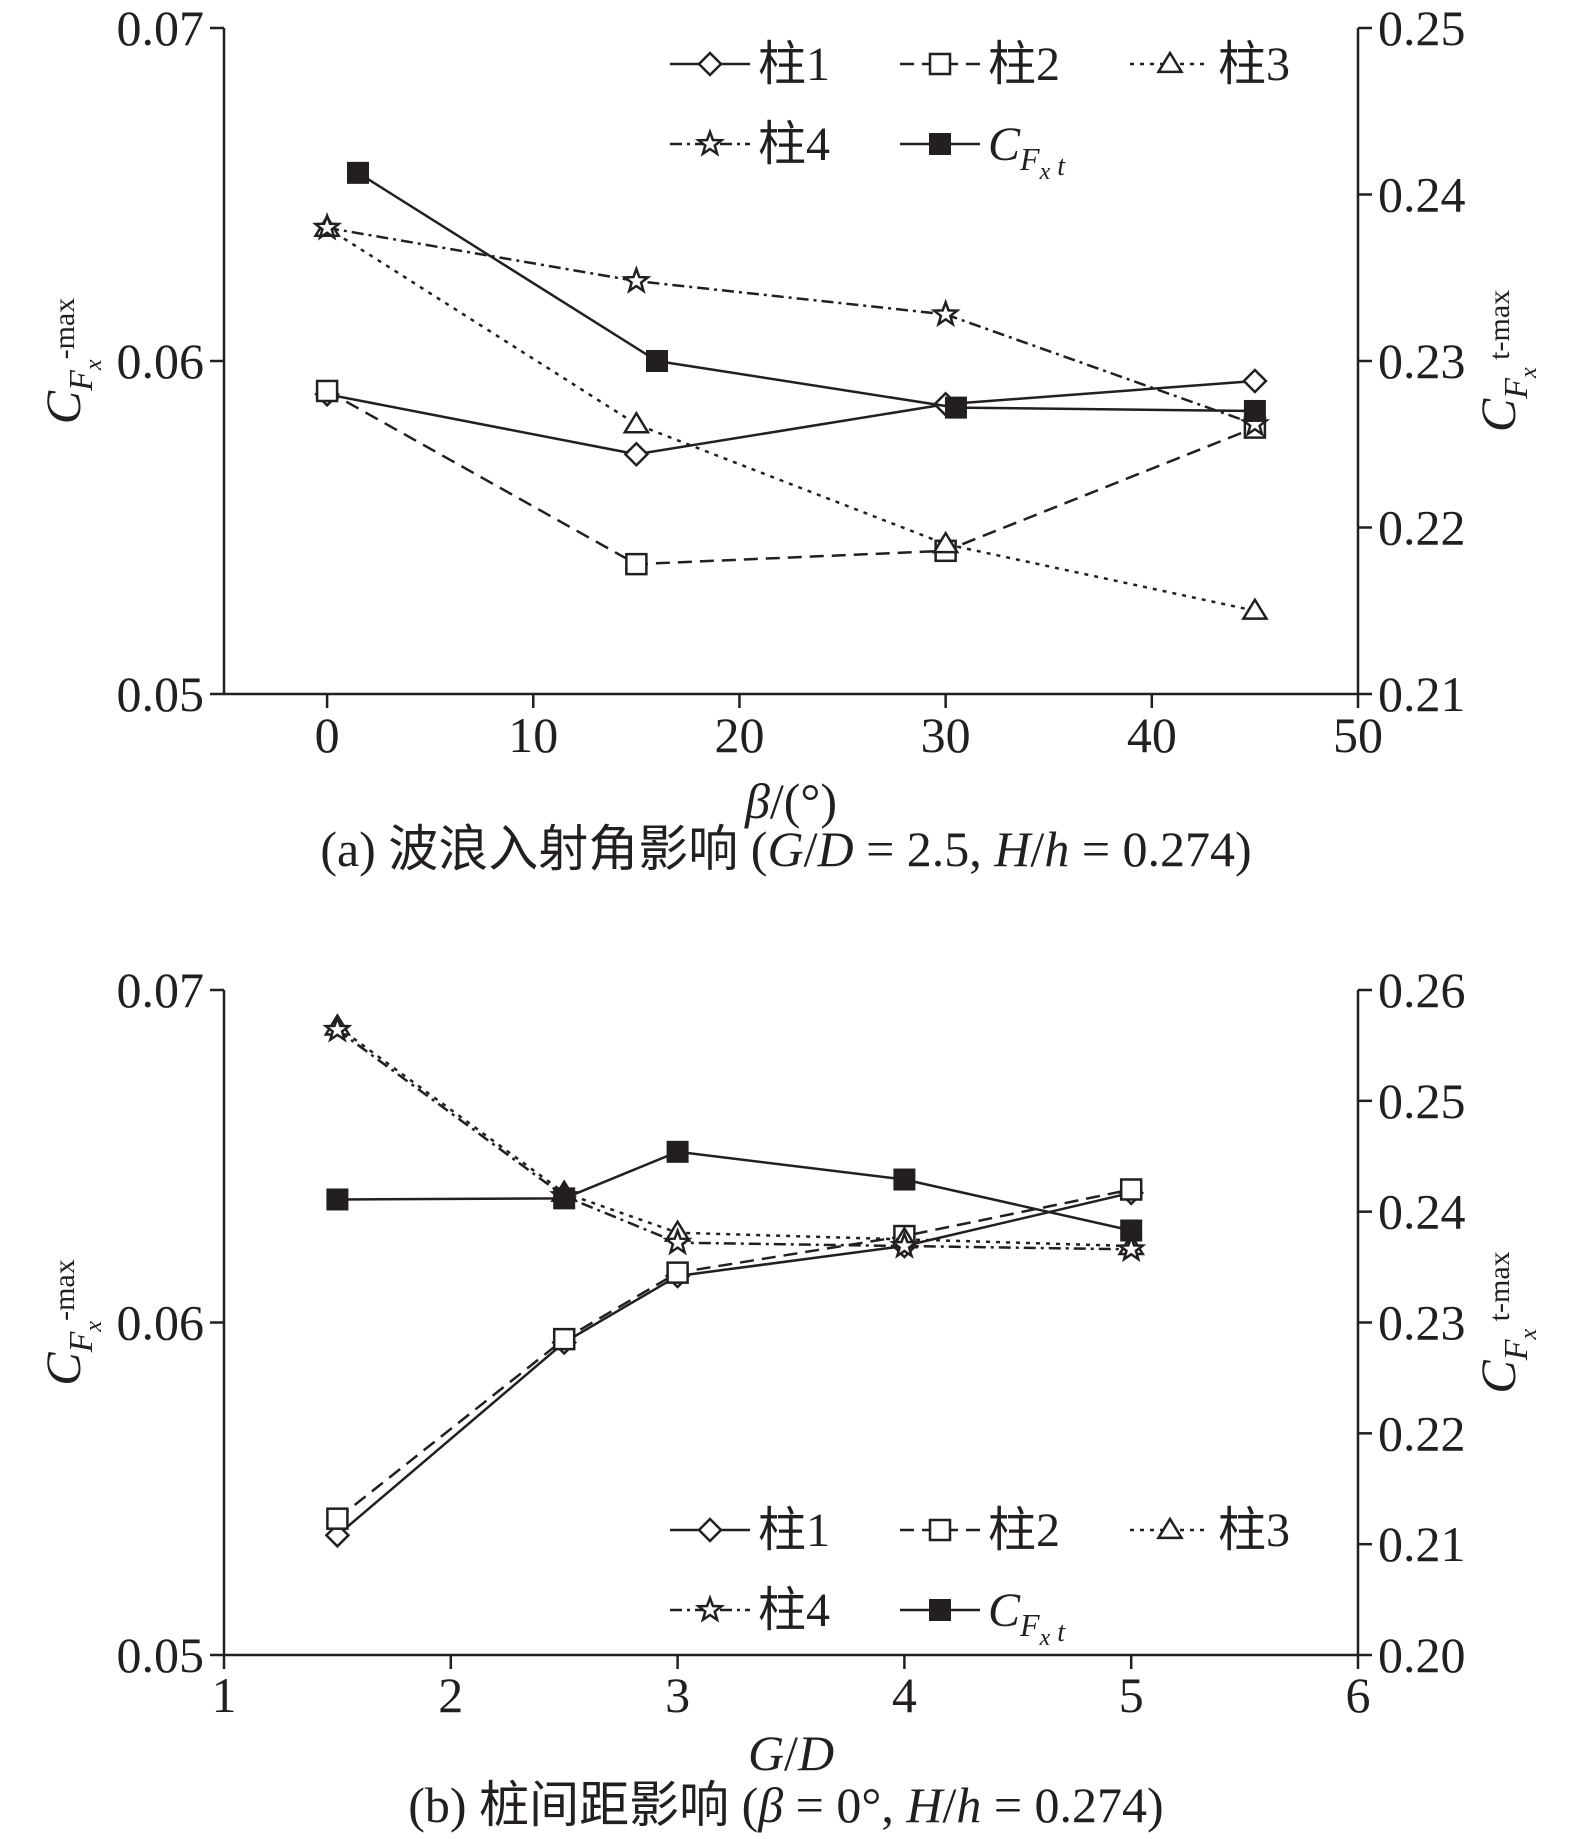  What do you see at coordinates (1358, 735) in the screenshot?
I see `x-tick-label: 50` at bounding box center [1358, 735].